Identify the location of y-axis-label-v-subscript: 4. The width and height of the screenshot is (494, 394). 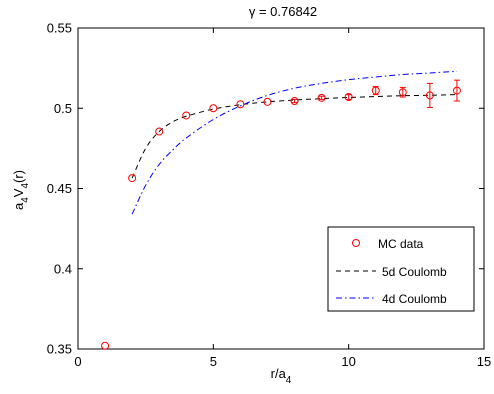
(25, 186).